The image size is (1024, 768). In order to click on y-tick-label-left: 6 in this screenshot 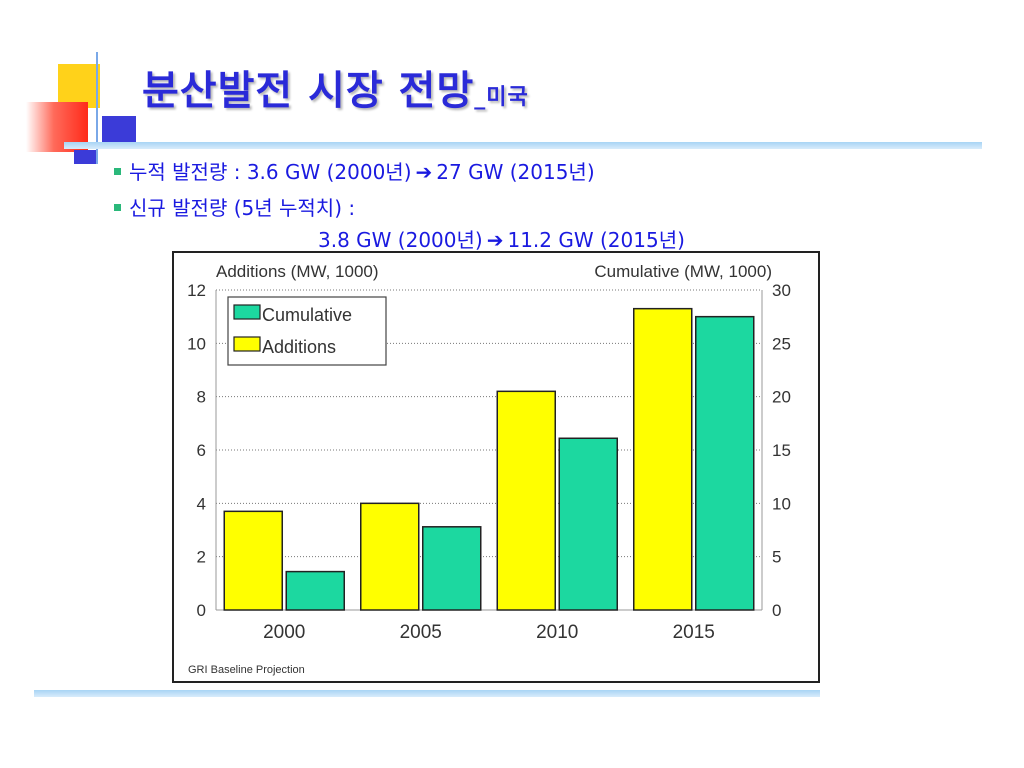, I will do `click(201, 450)`.